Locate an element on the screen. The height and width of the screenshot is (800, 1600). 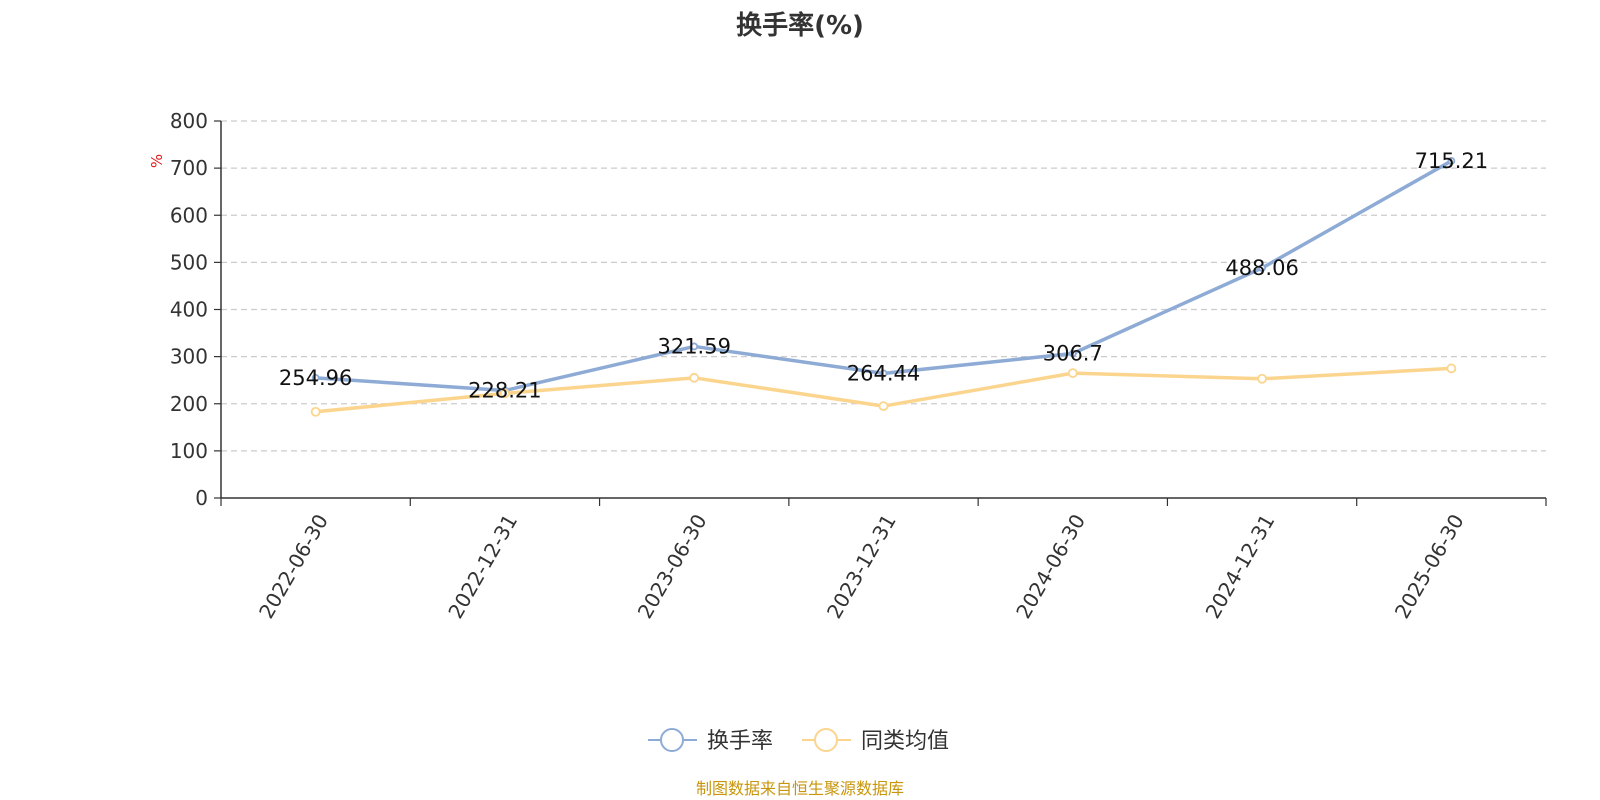
legend-label-peer-average: 同类均值 is located at coordinates (905, 741).